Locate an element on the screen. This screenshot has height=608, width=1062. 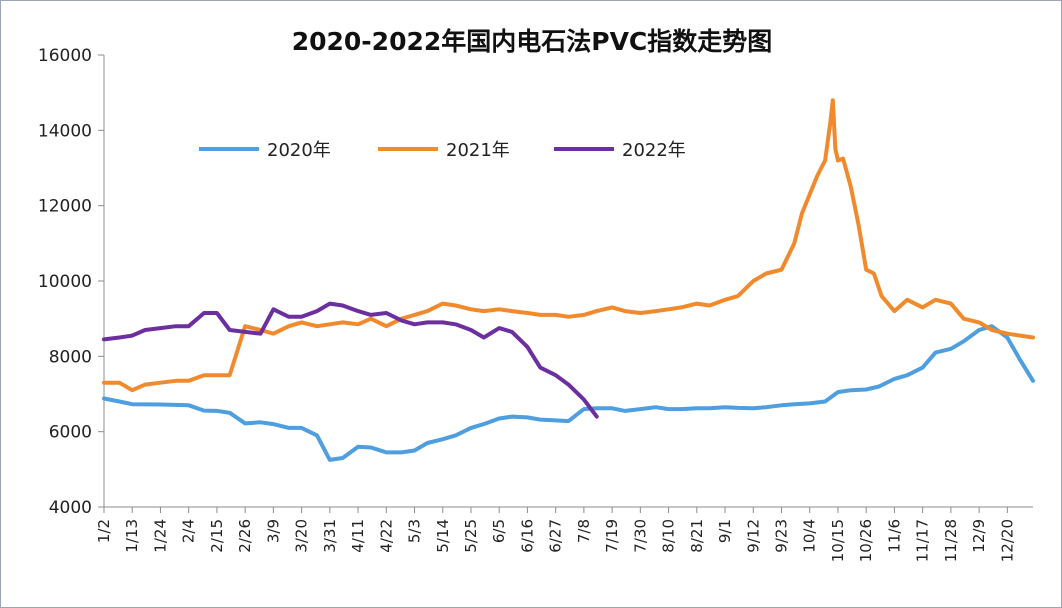
x-tick-label: 6/5 is located at coordinates (499, 531).